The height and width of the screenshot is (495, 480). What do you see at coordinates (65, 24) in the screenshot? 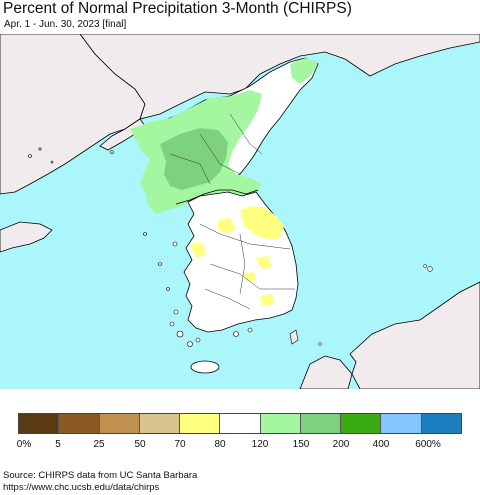
I see `map-subtitle: Apr. 1 - Jun. 30, 2023 [final]` at bounding box center [65, 24].